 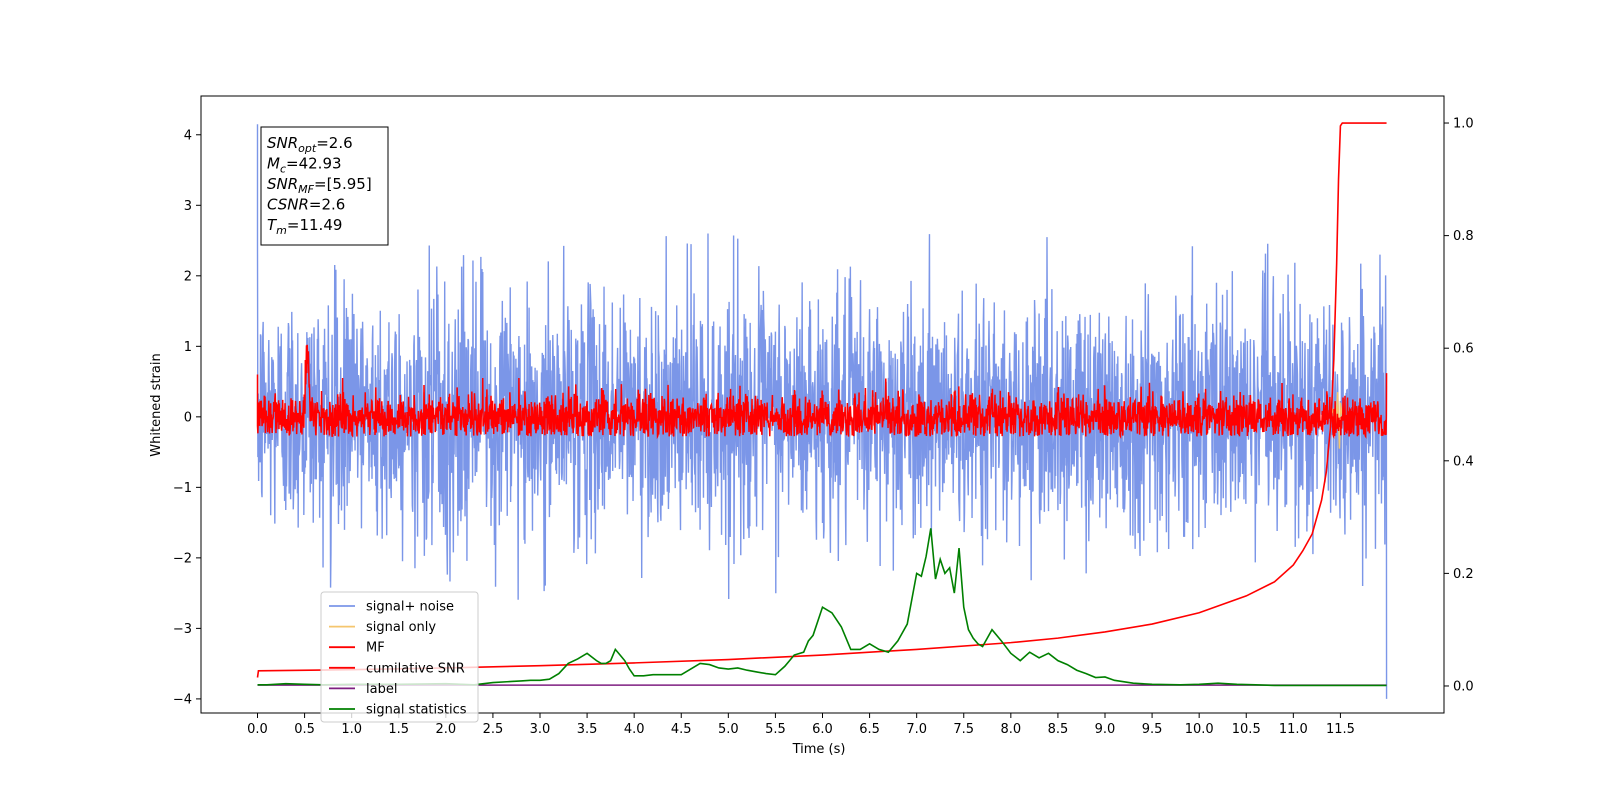 What do you see at coordinates (304, 729) in the screenshot?
I see `x-tick-label: 0.5` at bounding box center [304, 729].